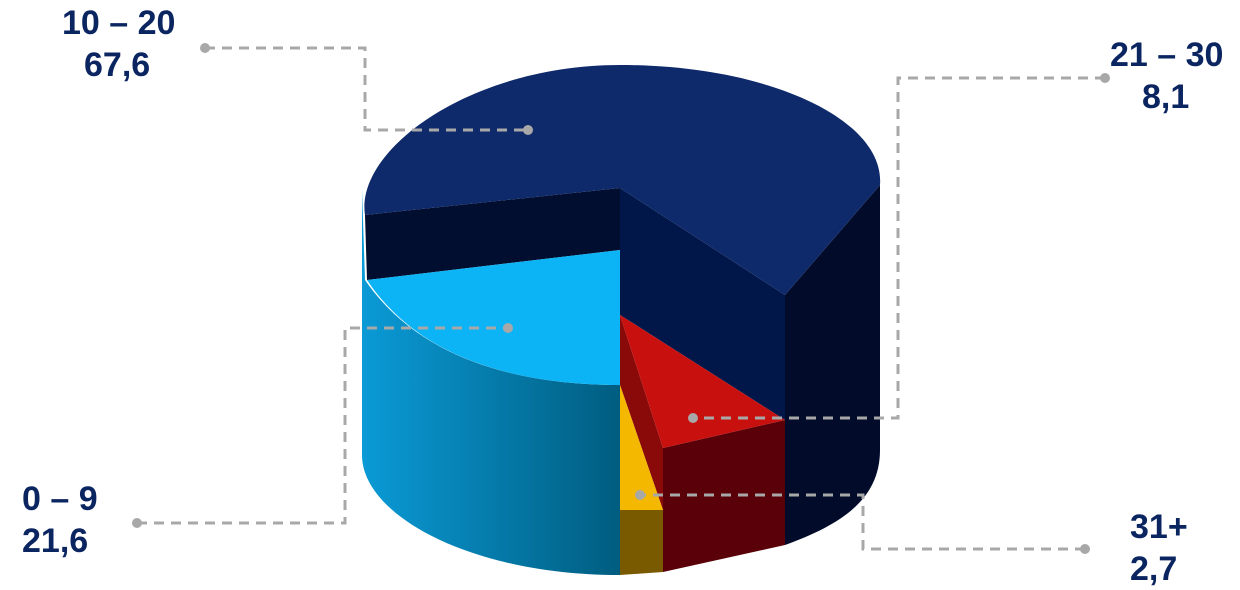 Image resolution: width=1240 pixels, height=590 pixels. I want to click on slice-category-10-20: 10 – 20, so click(119, 23).